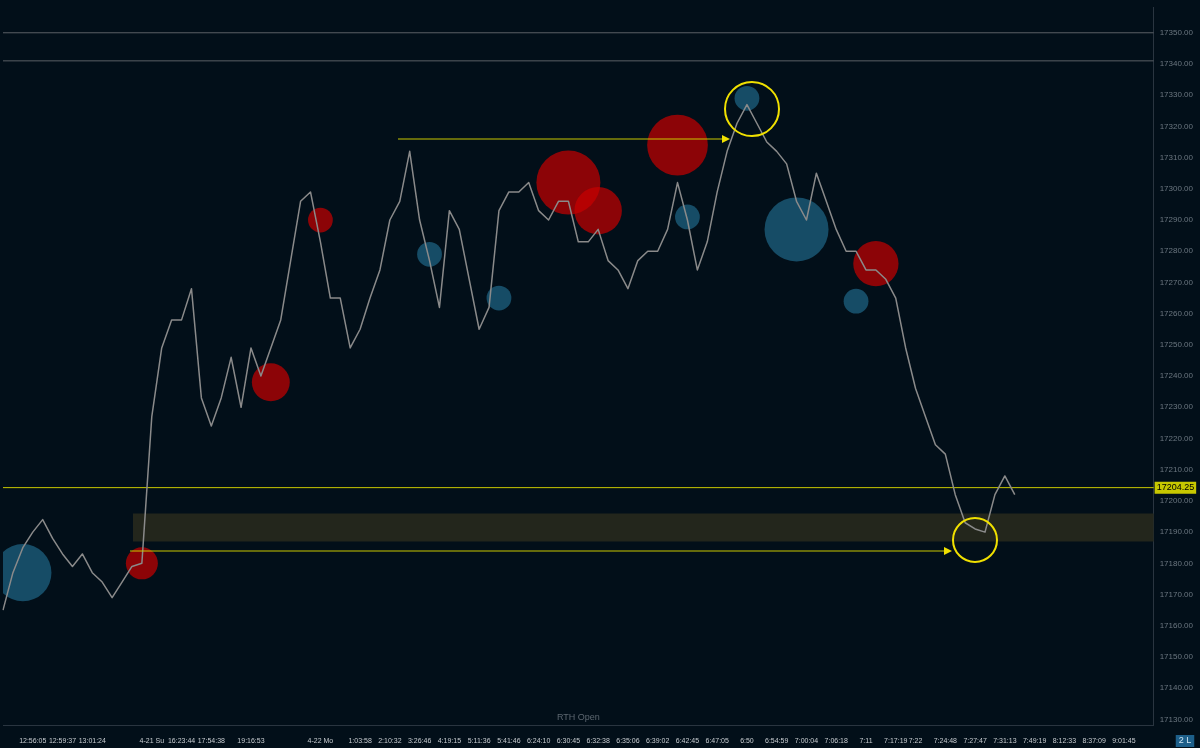 This screenshot has height=748, width=1200. What do you see at coordinates (1176, 625) in the screenshot?
I see `y-tick-label: 17160.00` at bounding box center [1176, 625].